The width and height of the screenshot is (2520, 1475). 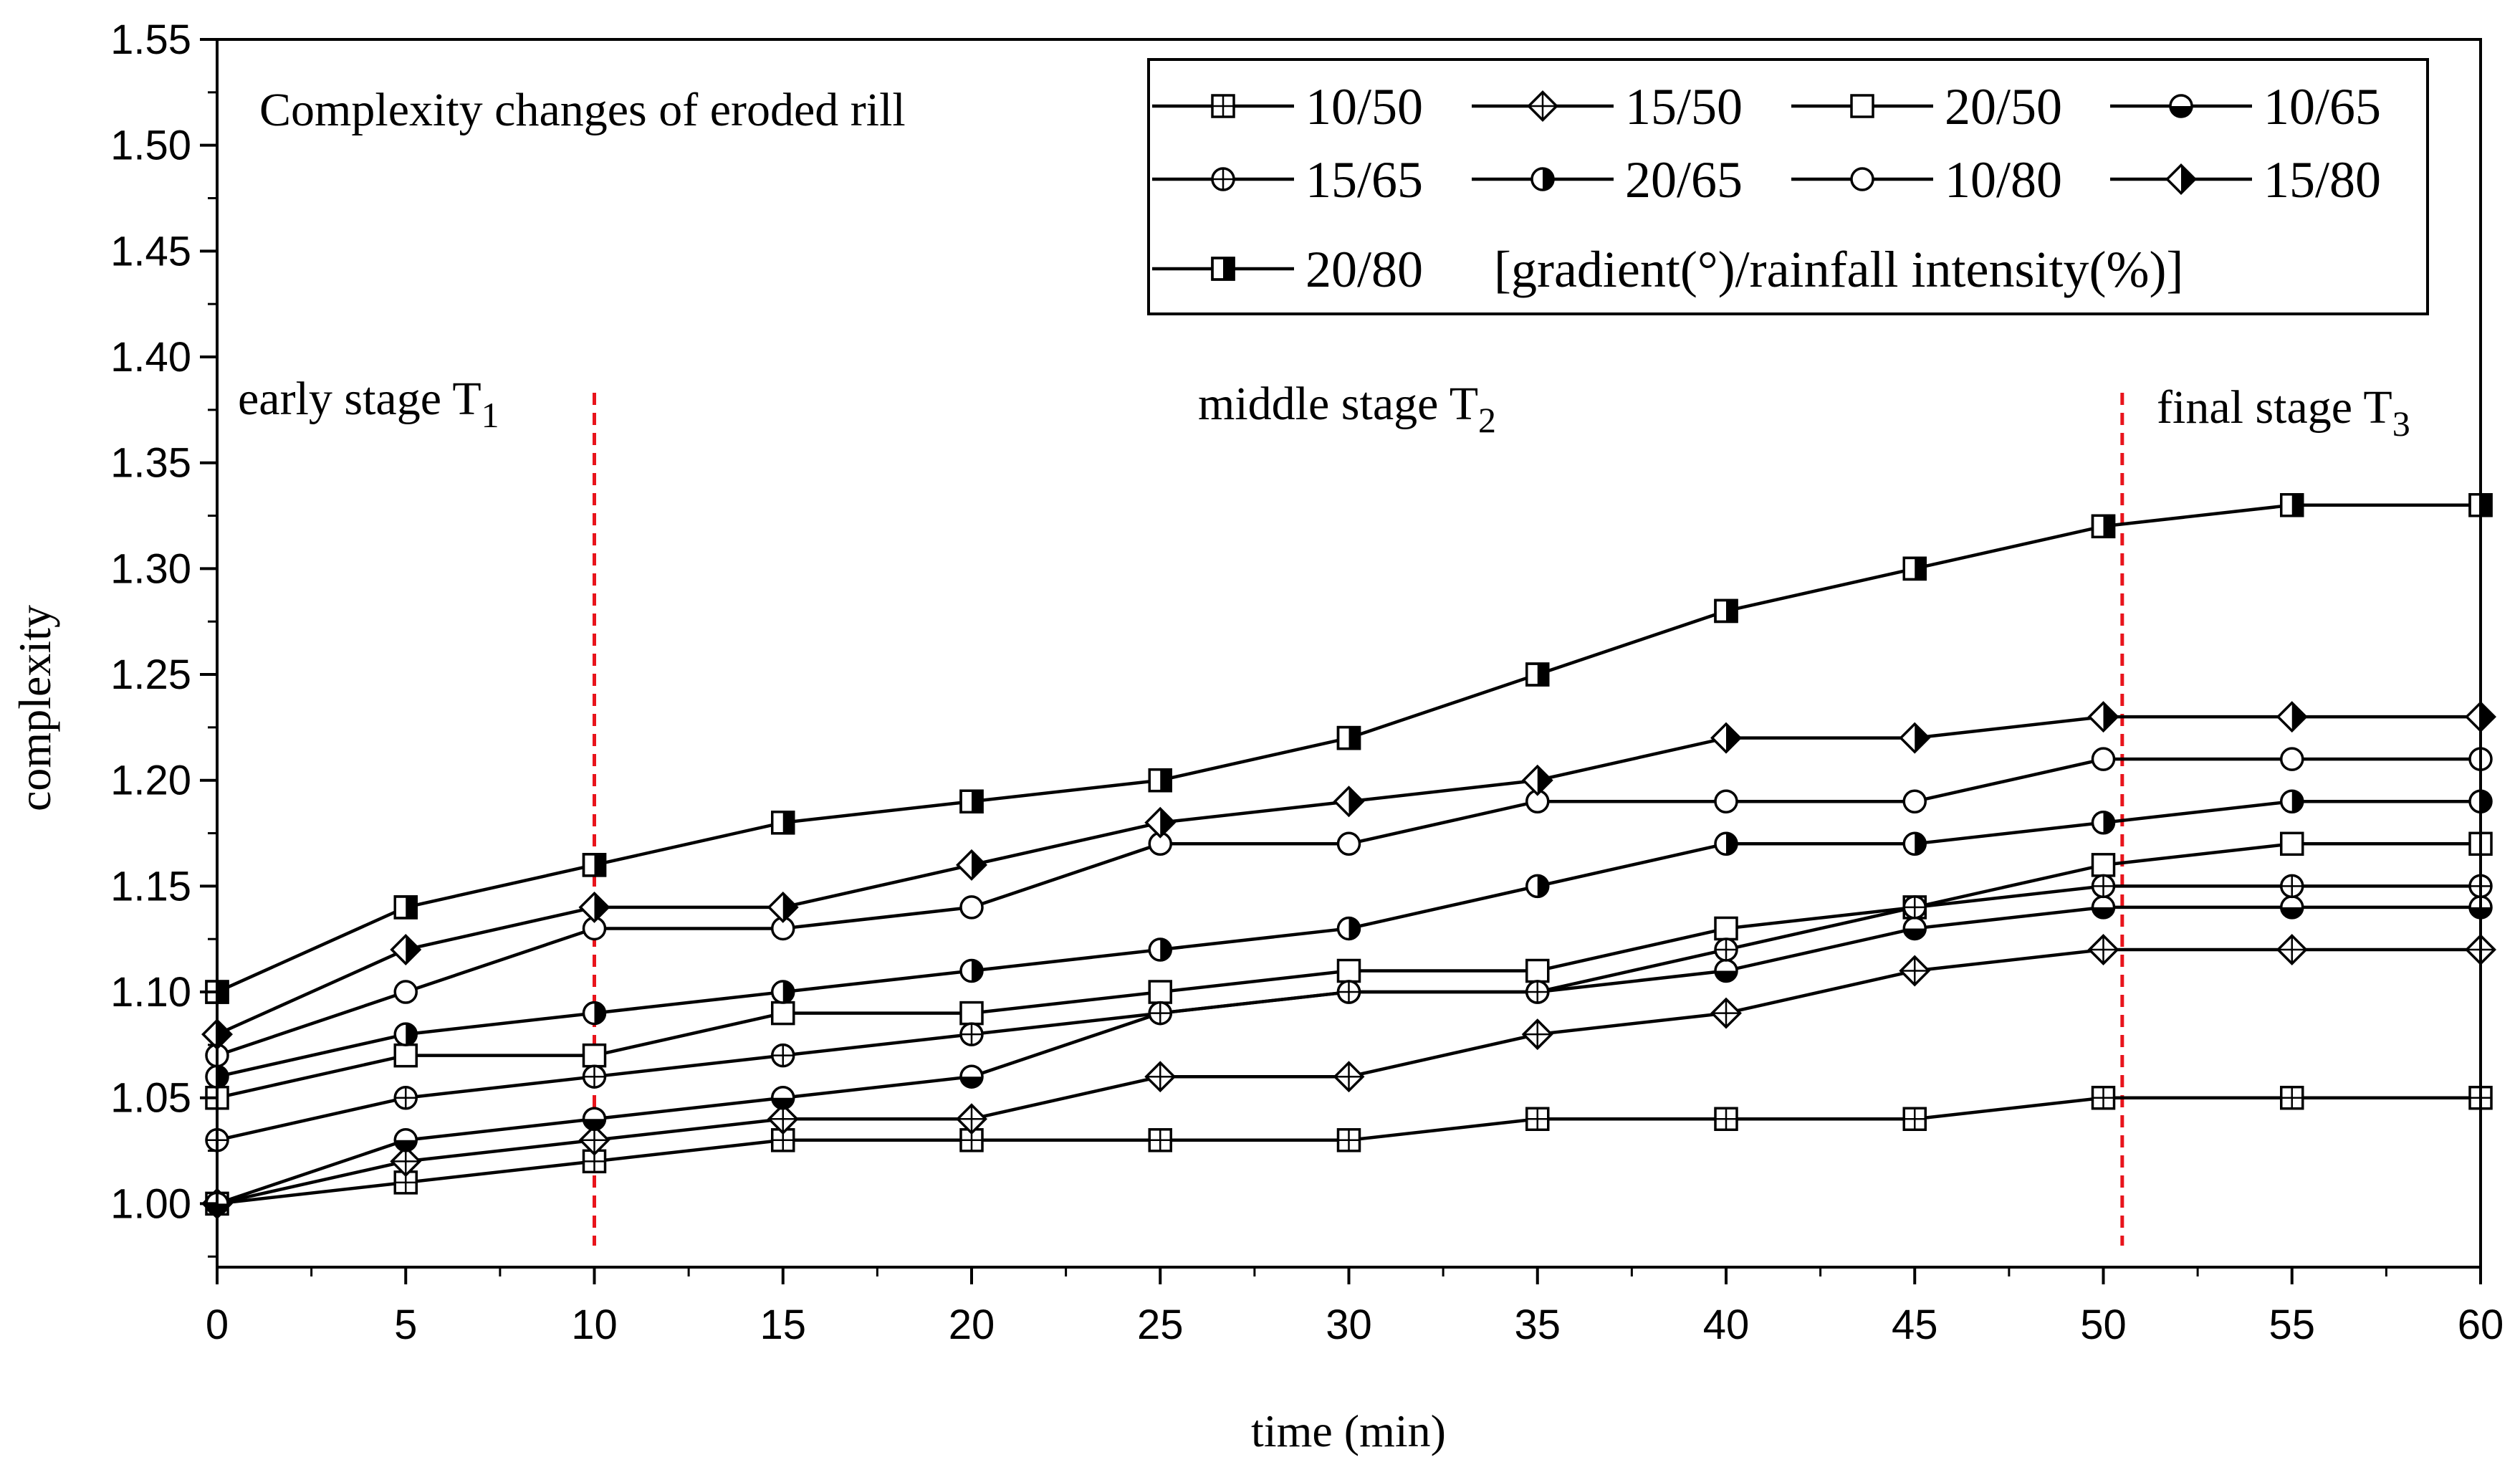 What do you see at coordinates (1348, 1430) in the screenshot?
I see `x-axis-title: time (min)` at bounding box center [1348, 1430].